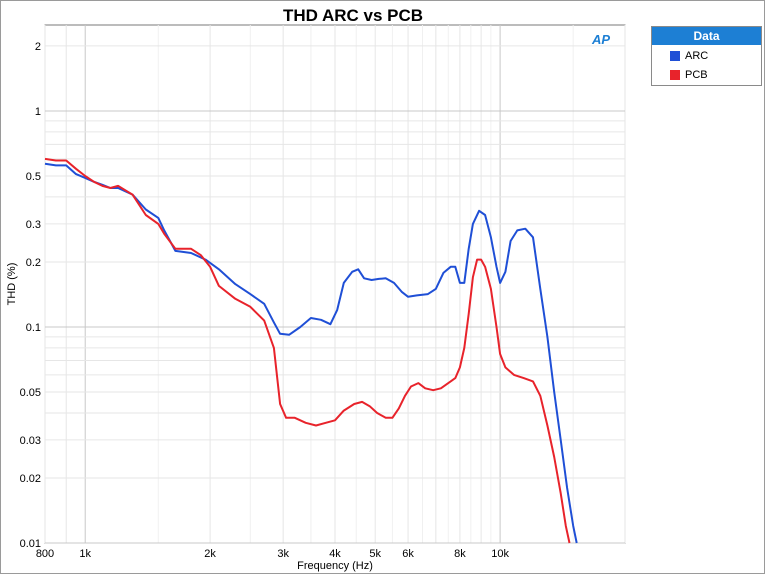 This screenshot has height=574, width=765. Describe the element at coordinates (30, 295) in the screenshot. I see `y-tick-labels: 0.01 0.02 0.03 0.05 0.1 0.2 0.3 0.5 1 2` at that location.